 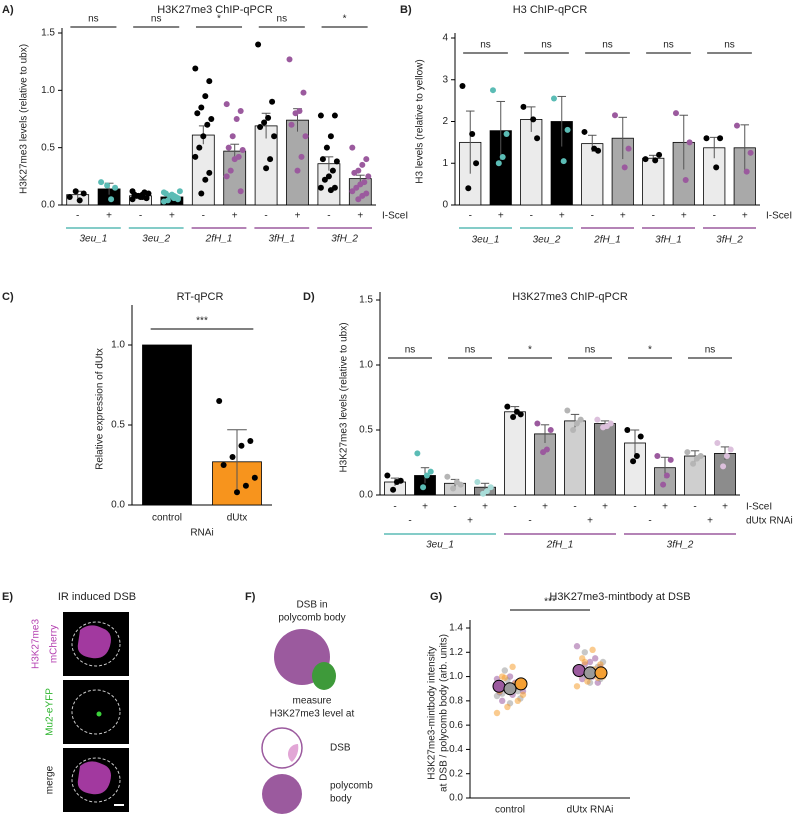 I want to click on y-tick-label: 0.0, so click(x=366, y=495).